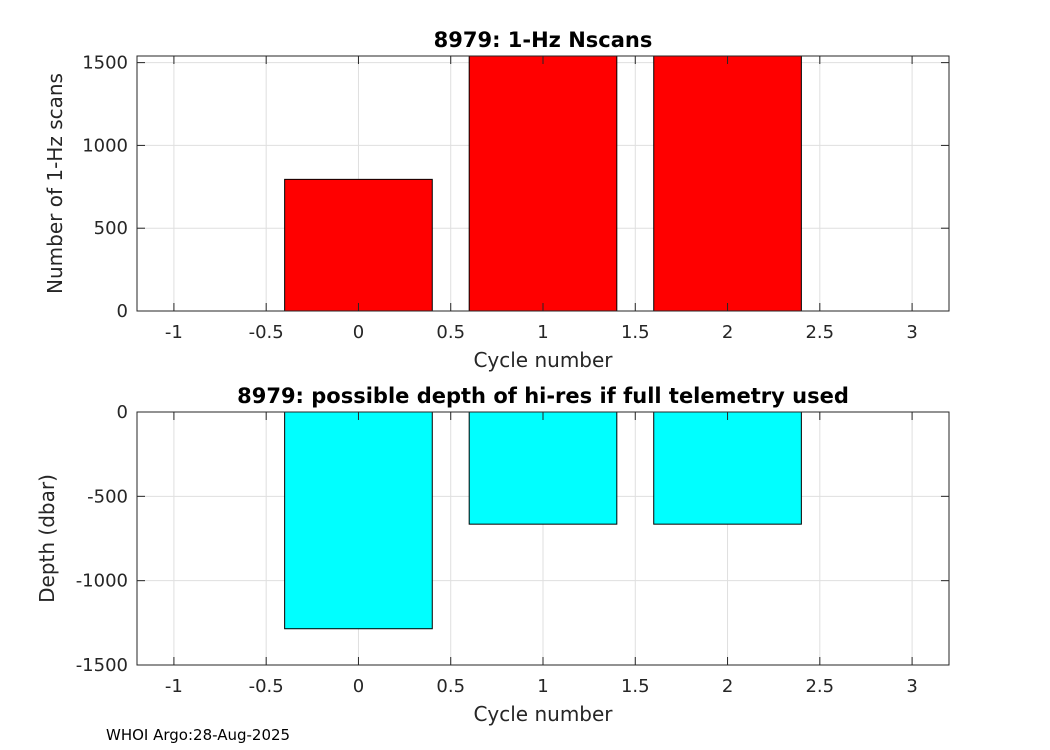 This screenshot has height=750, width=1050. I want to click on bottom-x-tick-label: 0.5, so click(450, 686).